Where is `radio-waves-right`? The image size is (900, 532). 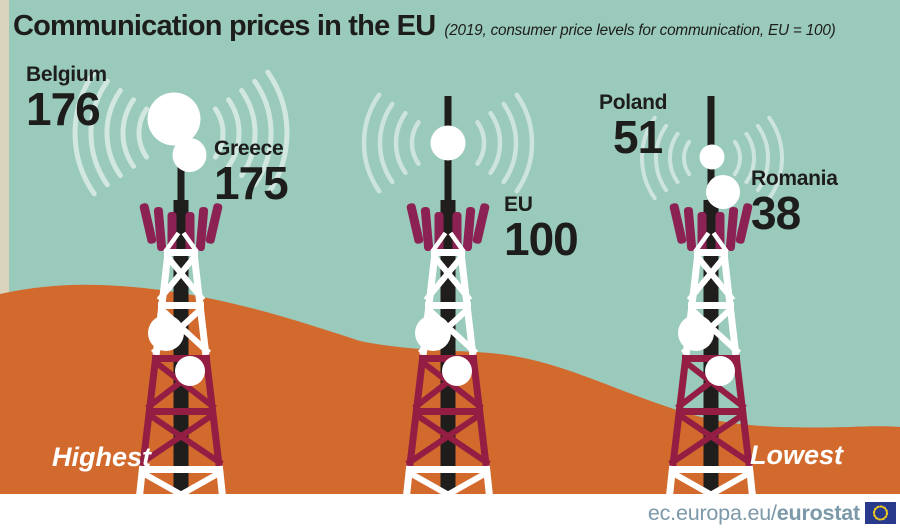 radio-waves-right is located at coordinates (712, 158).